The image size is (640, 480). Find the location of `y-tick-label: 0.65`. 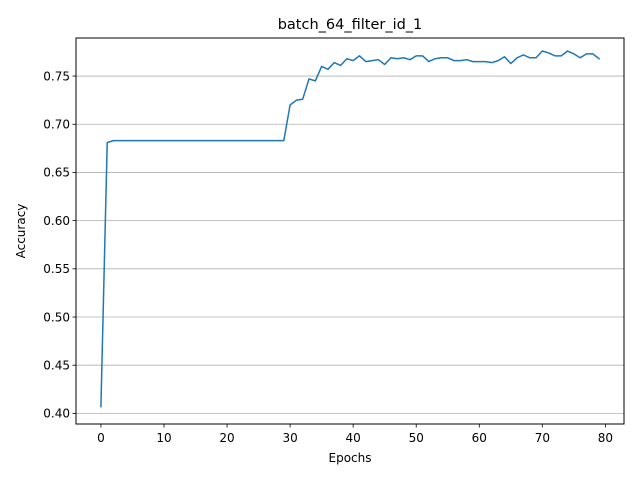

y-tick-label: 0.65 is located at coordinates (56, 173).